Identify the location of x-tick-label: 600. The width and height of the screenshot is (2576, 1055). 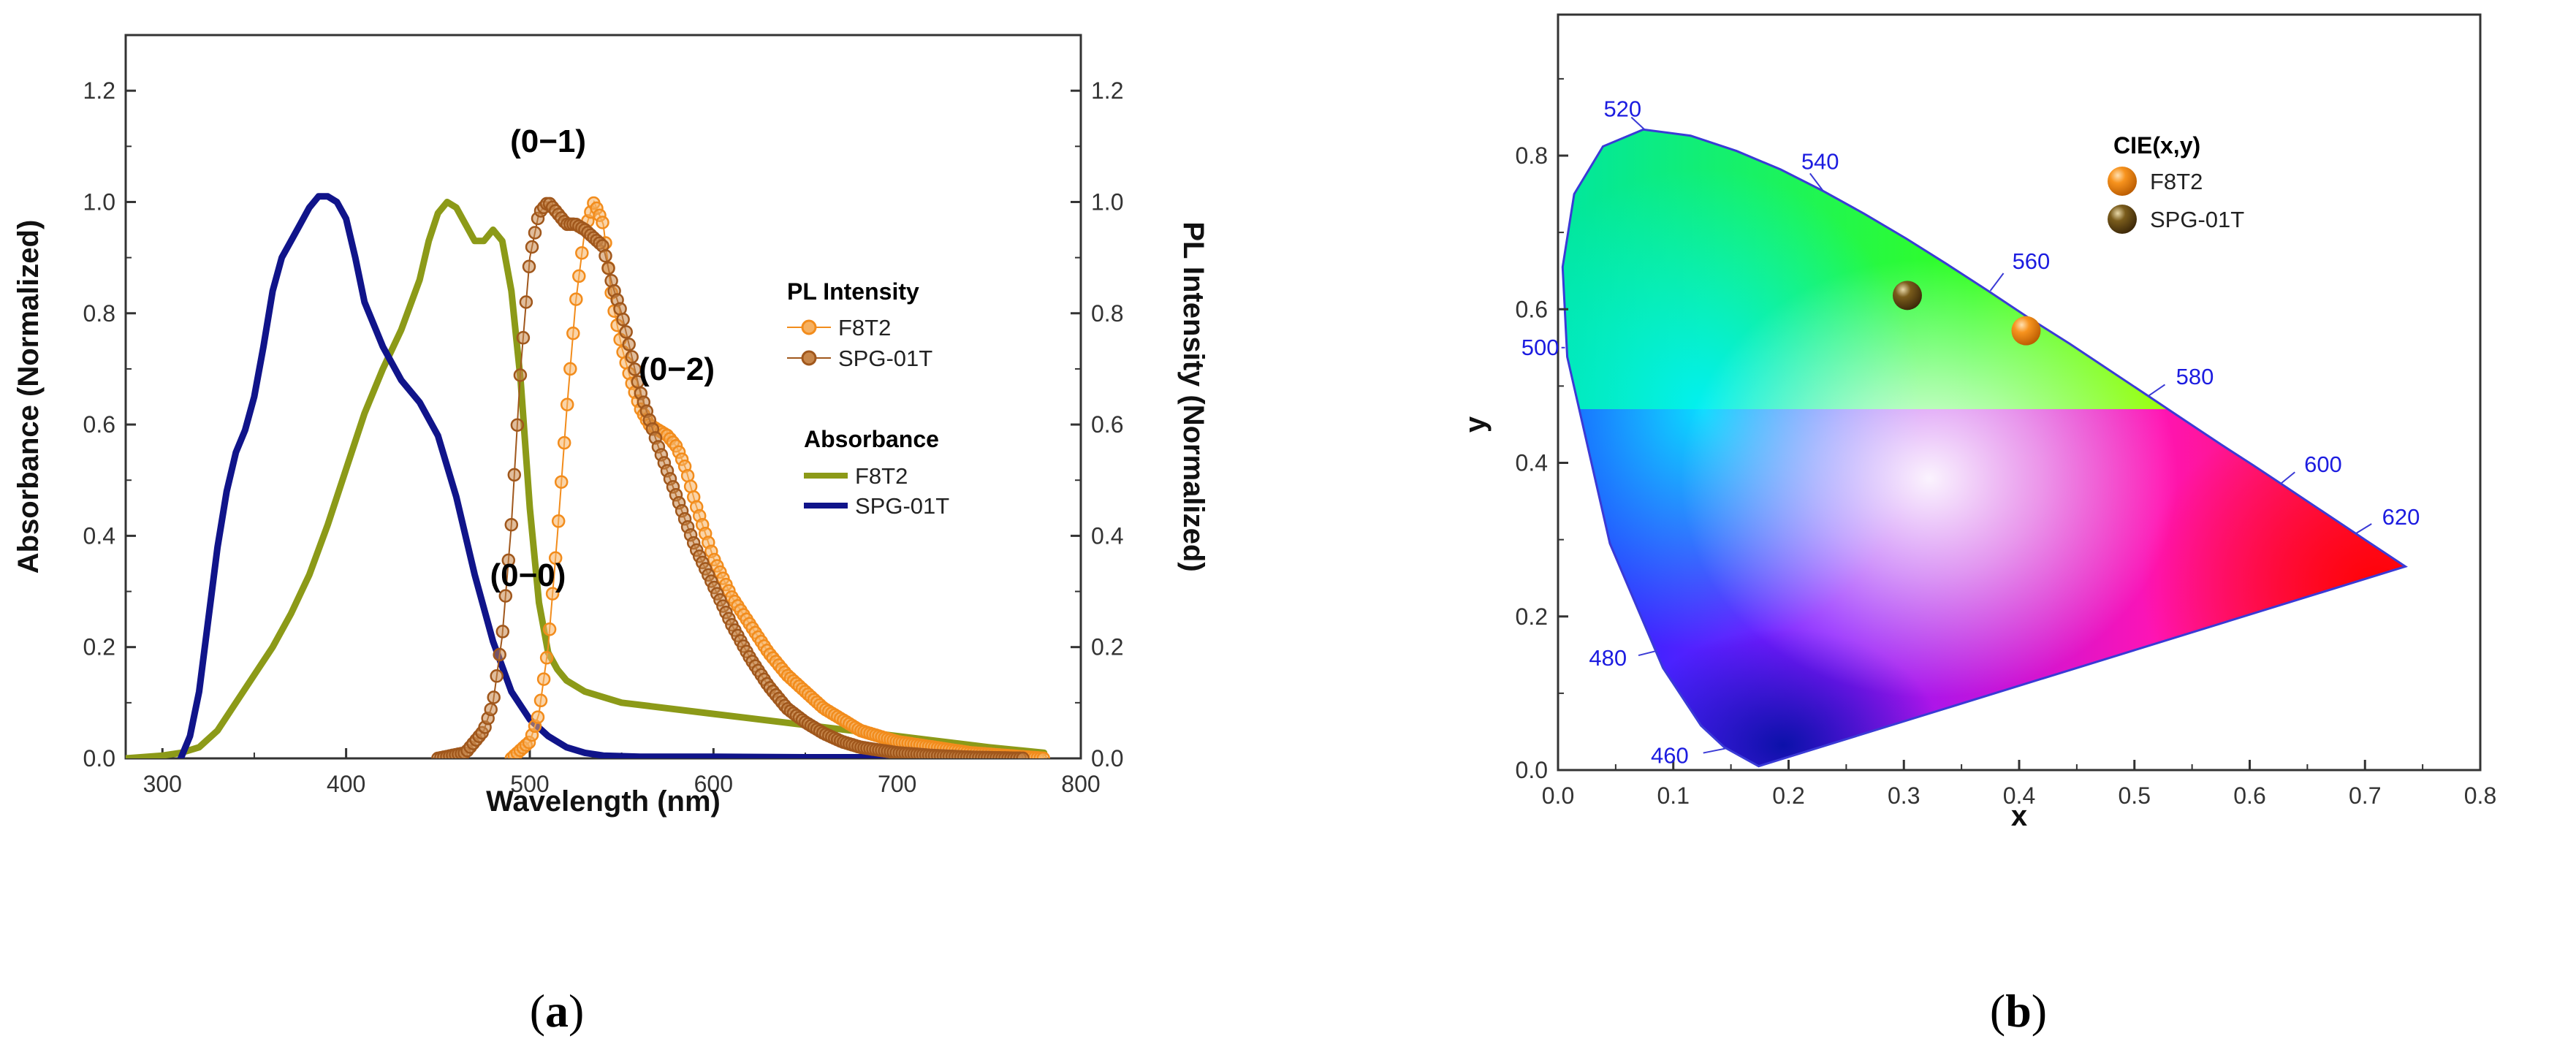
(713, 784).